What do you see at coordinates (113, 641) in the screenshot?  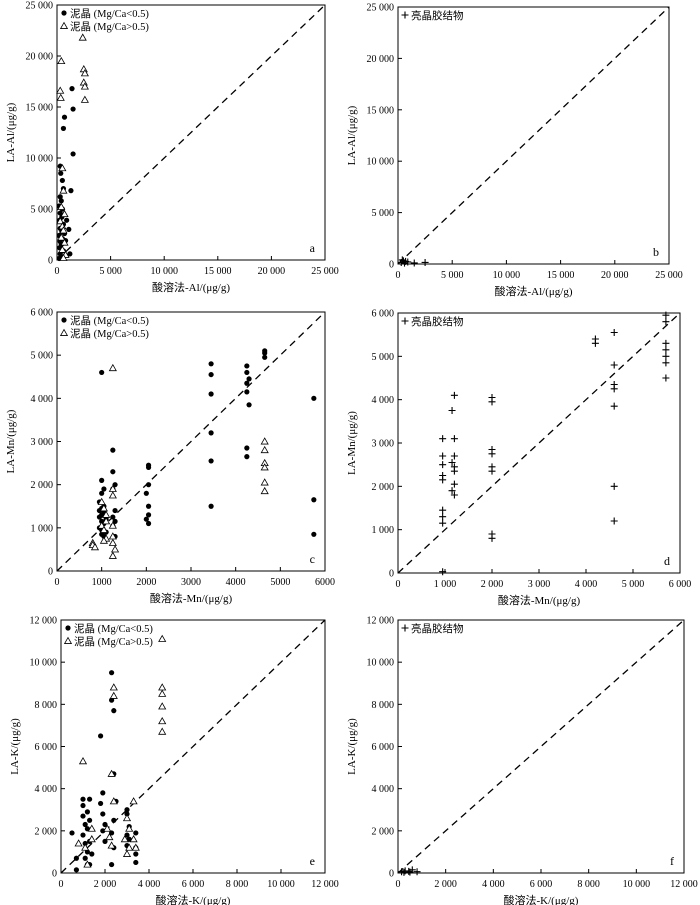 I see `legend-label: 泥晶 (Mg/Ca>0.5)` at bounding box center [113, 641].